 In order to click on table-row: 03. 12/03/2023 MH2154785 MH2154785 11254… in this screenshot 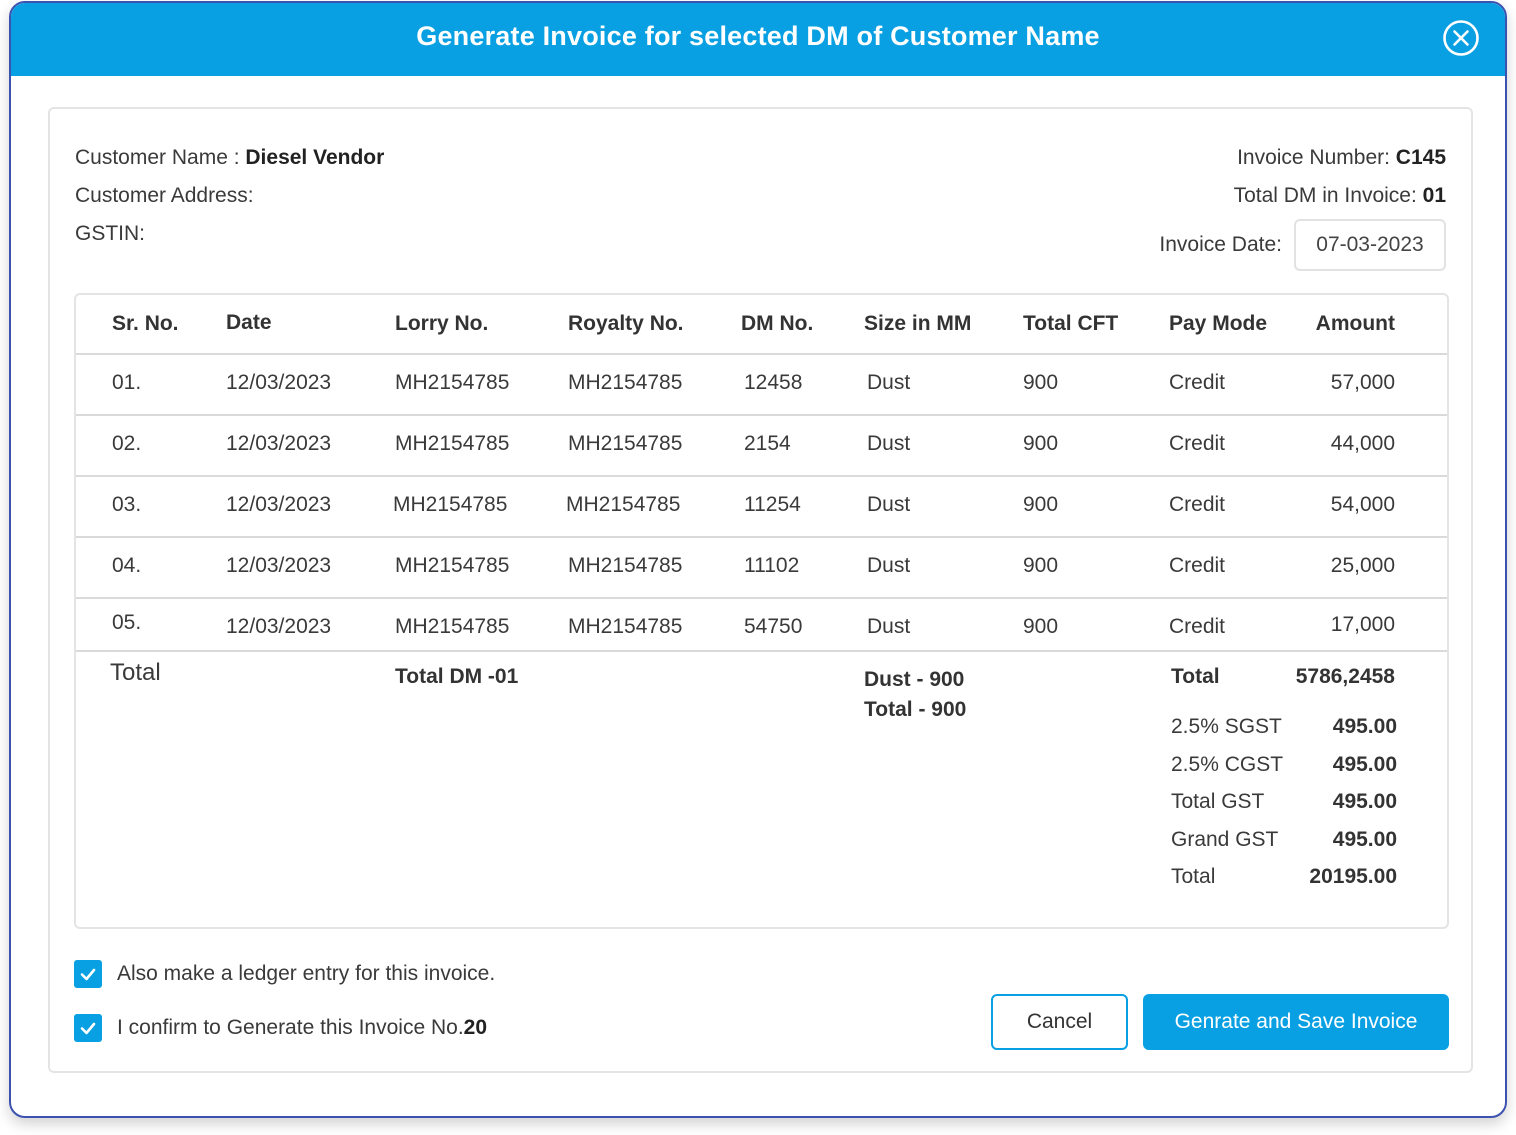, I will do `click(761, 507)`.